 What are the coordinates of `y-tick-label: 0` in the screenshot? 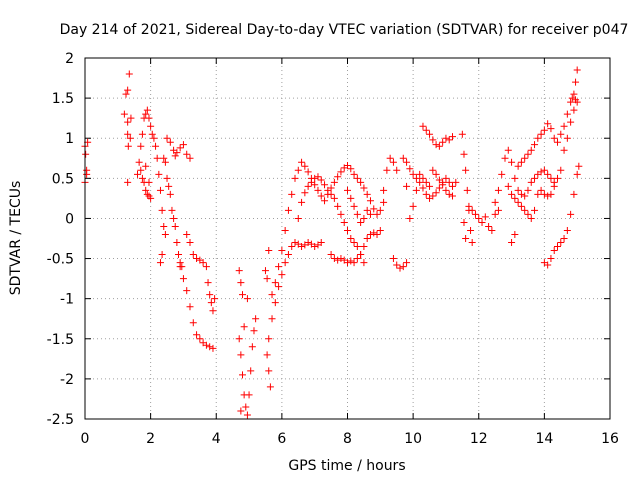 It's located at (69, 219).